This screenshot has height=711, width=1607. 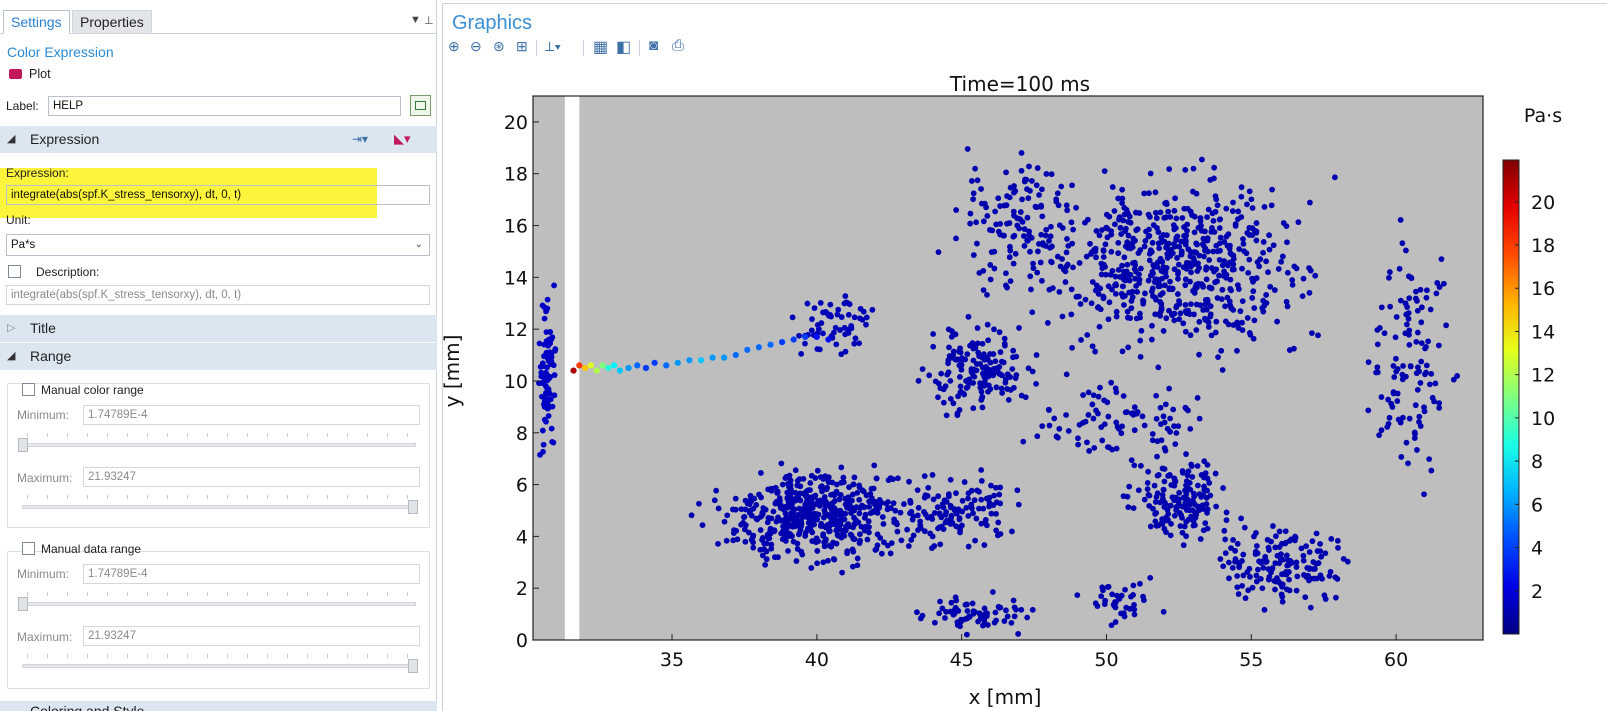 What do you see at coordinates (218, 139) in the screenshot?
I see `expression-section-header: ◢ Expression ⇥▾ ◣▾` at bounding box center [218, 139].